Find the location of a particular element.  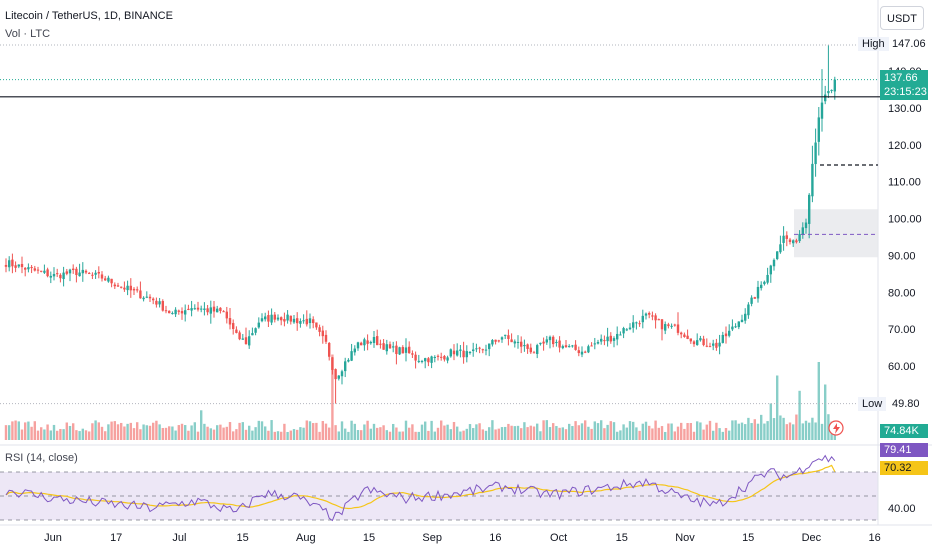

rsi-ma-value-badge: 70.32 is located at coordinates (904, 468).